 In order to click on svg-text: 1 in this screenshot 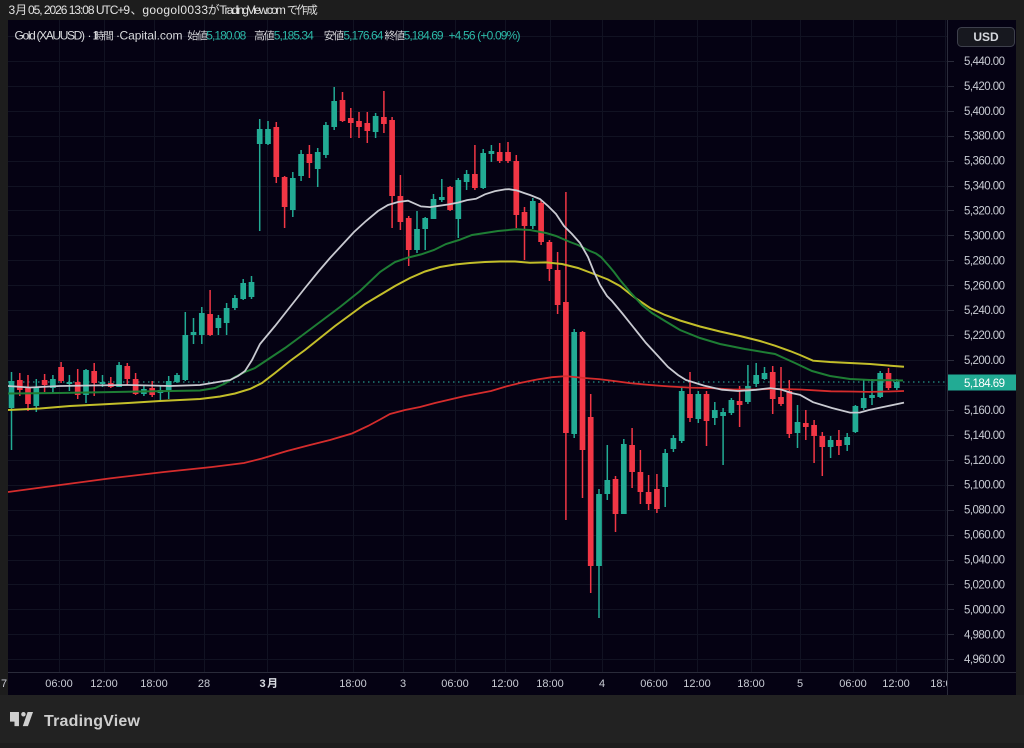, I will do `click(96, 36)`.